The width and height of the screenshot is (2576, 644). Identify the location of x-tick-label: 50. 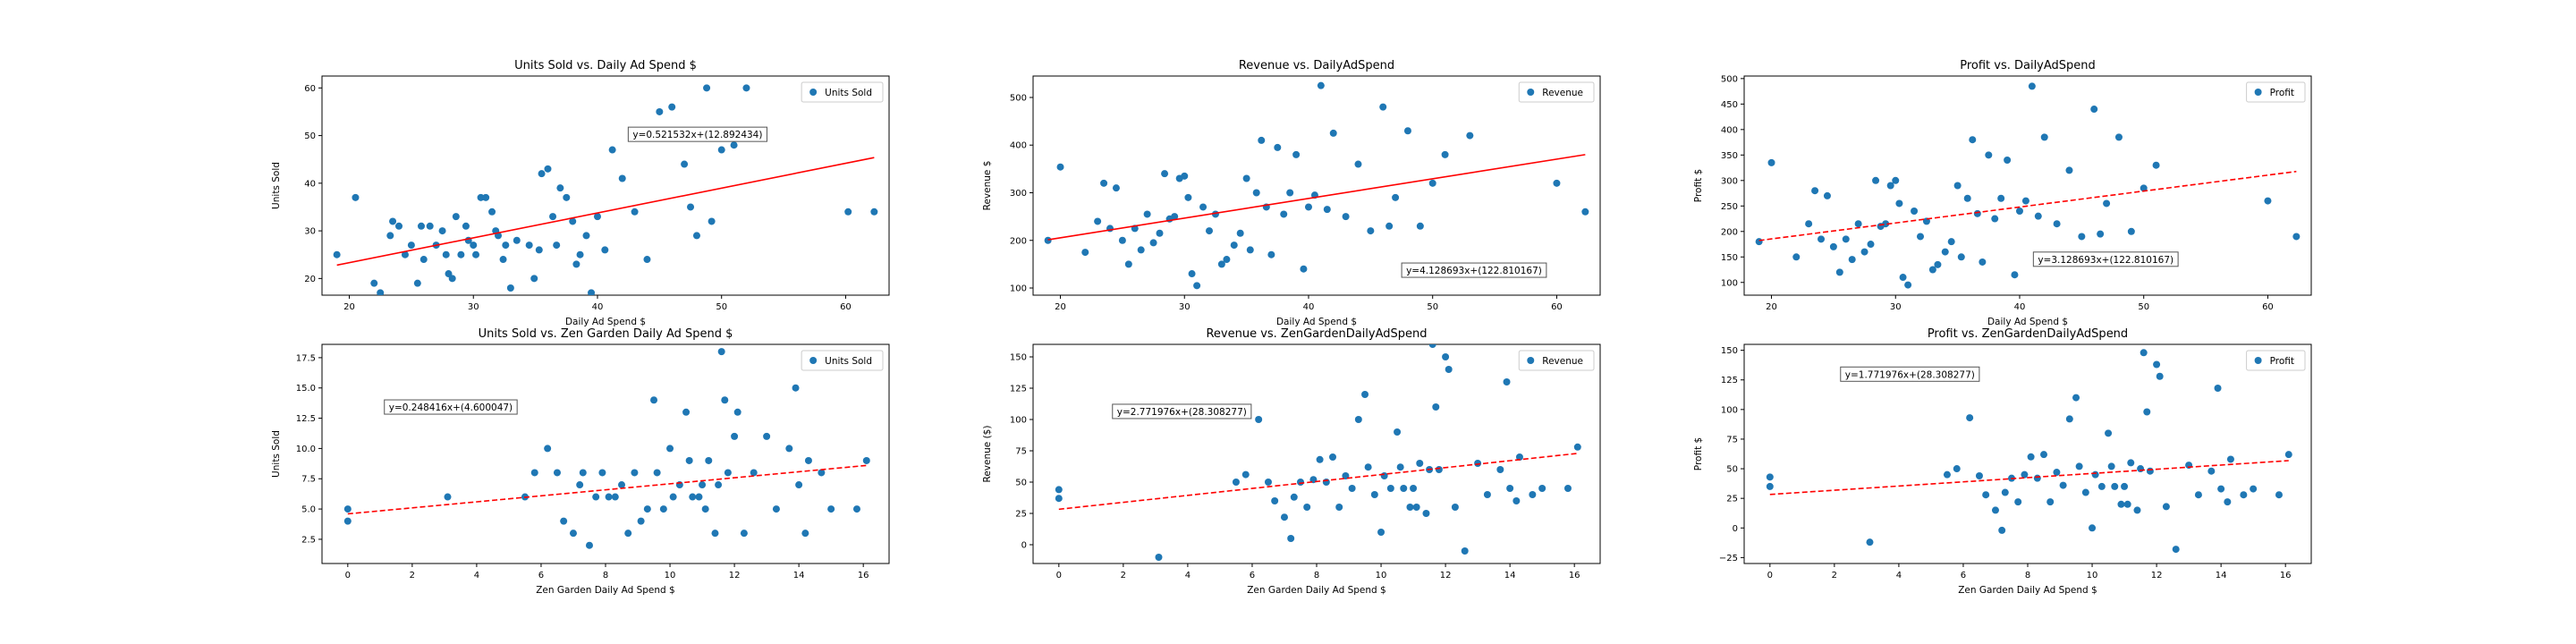
(721, 307).